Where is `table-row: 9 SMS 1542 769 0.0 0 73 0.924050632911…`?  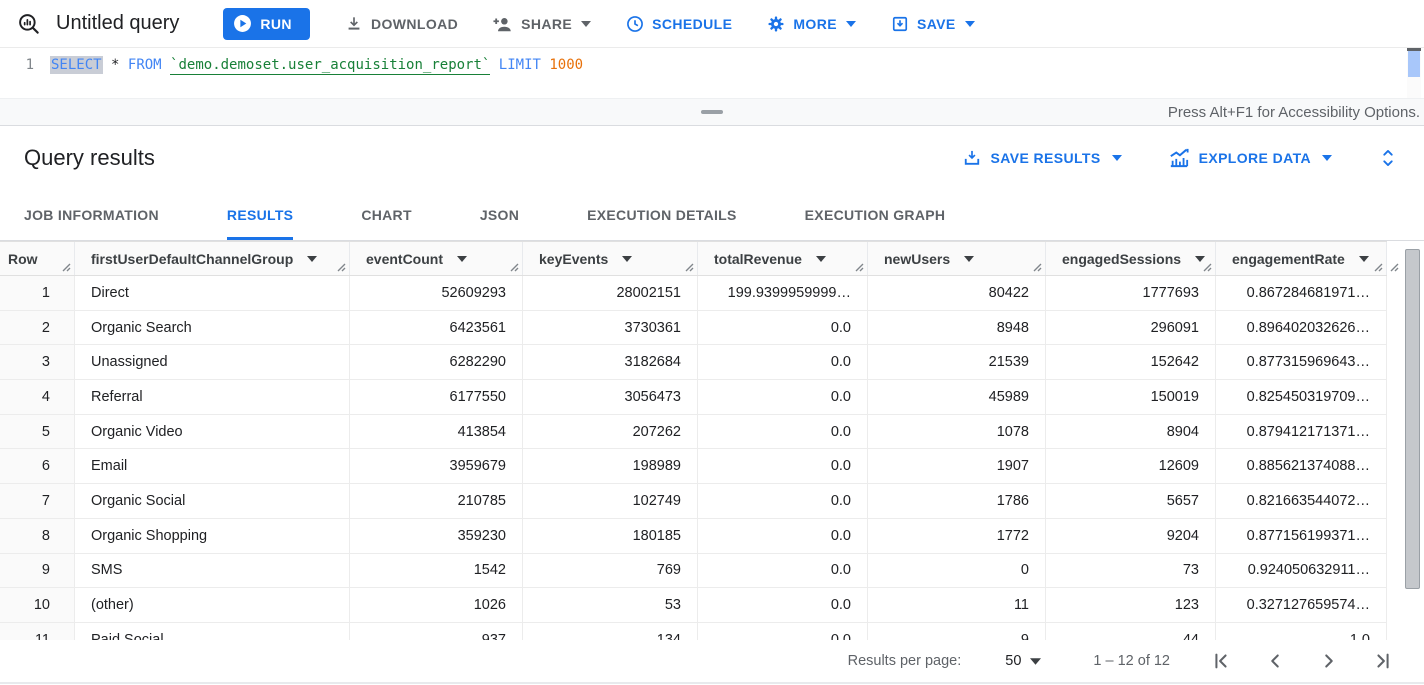
table-row: 9 SMS 1542 769 0.0 0 73 0.924050632911… is located at coordinates (693, 571).